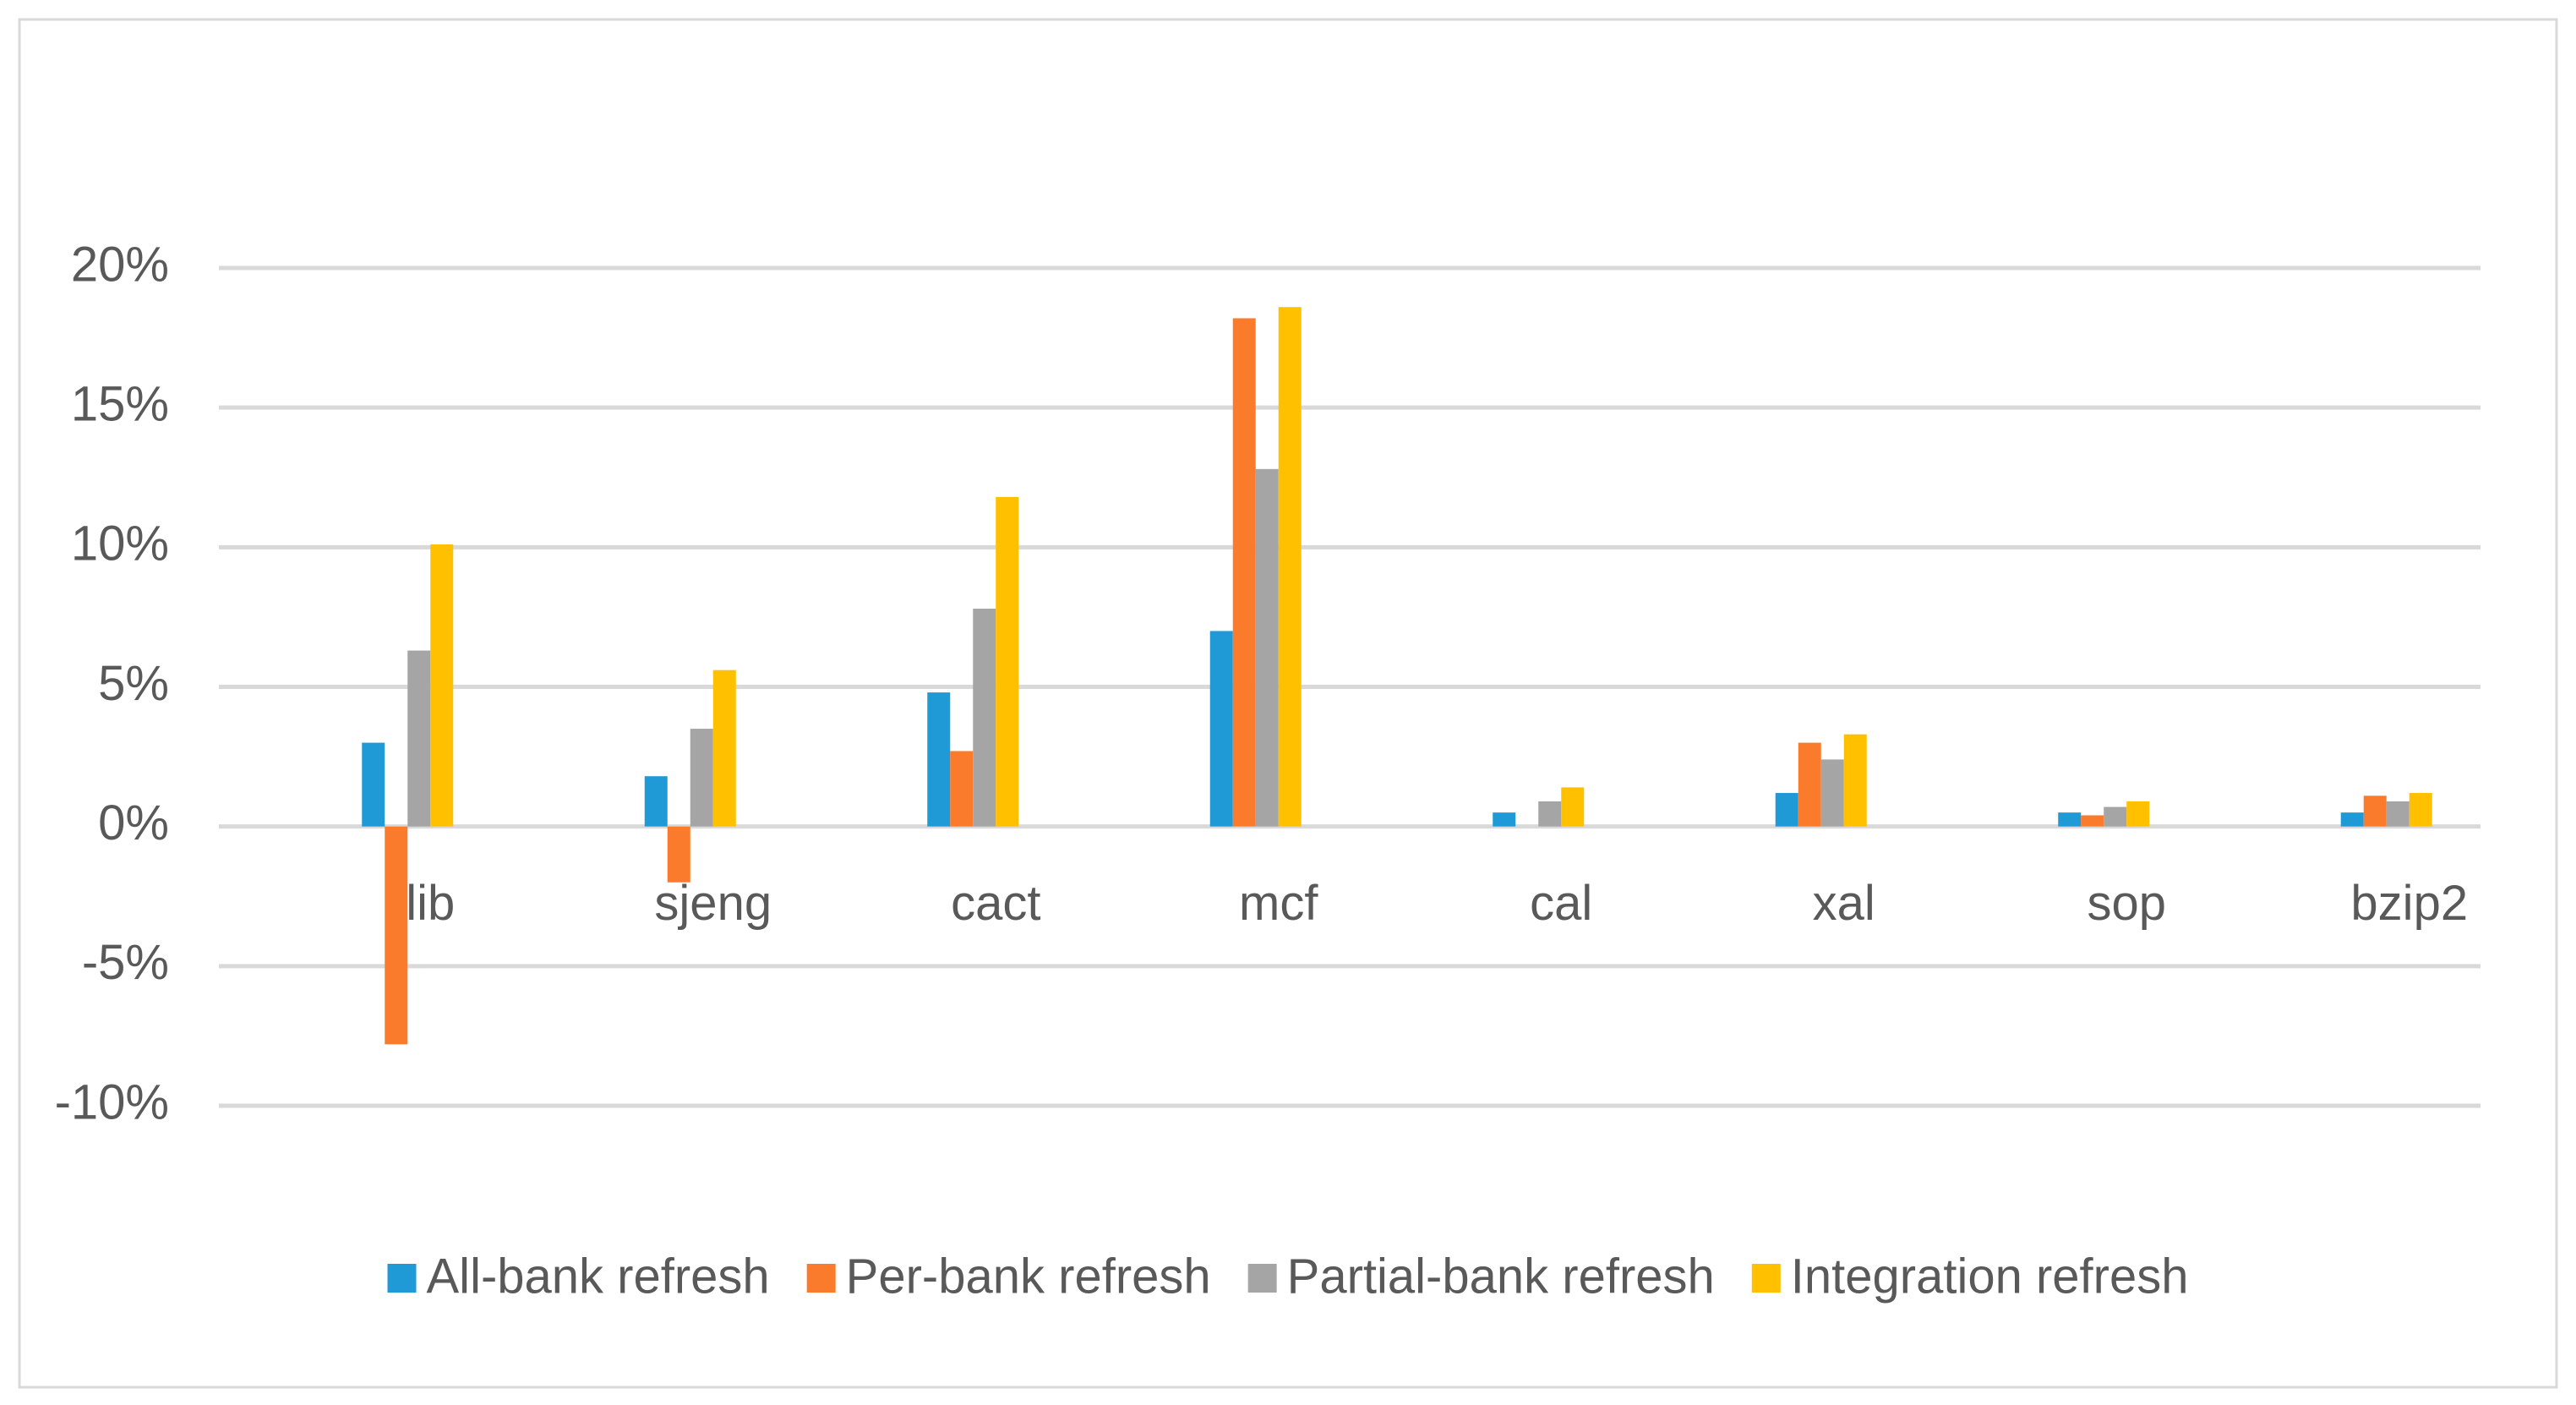 This screenshot has width=2576, height=1405. Describe the element at coordinates (598, 1276) in the screenshot. I see `legend-label: All-bank refresh` at that location.